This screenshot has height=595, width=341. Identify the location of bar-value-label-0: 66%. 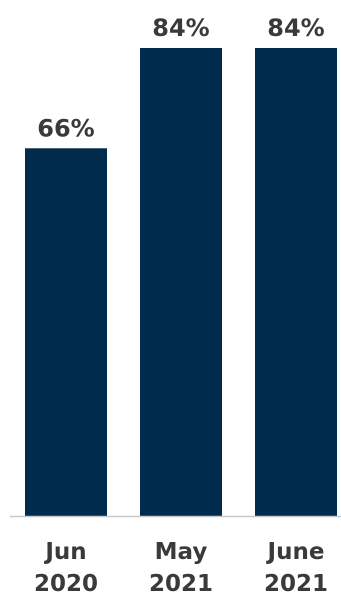
(65, 128).